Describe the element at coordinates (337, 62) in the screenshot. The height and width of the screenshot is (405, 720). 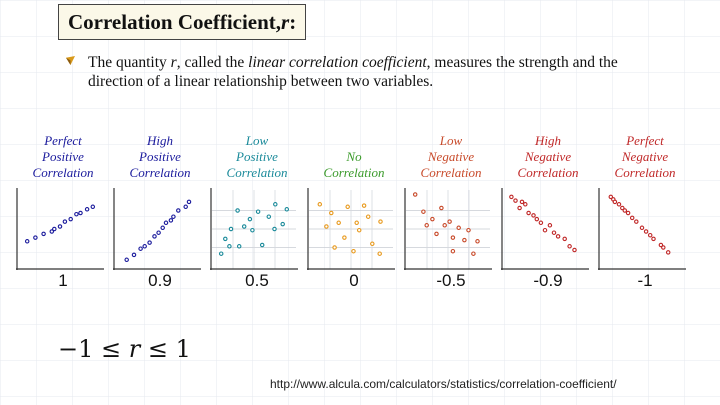
I see `description-term: linear correlation coefficient` at that location.